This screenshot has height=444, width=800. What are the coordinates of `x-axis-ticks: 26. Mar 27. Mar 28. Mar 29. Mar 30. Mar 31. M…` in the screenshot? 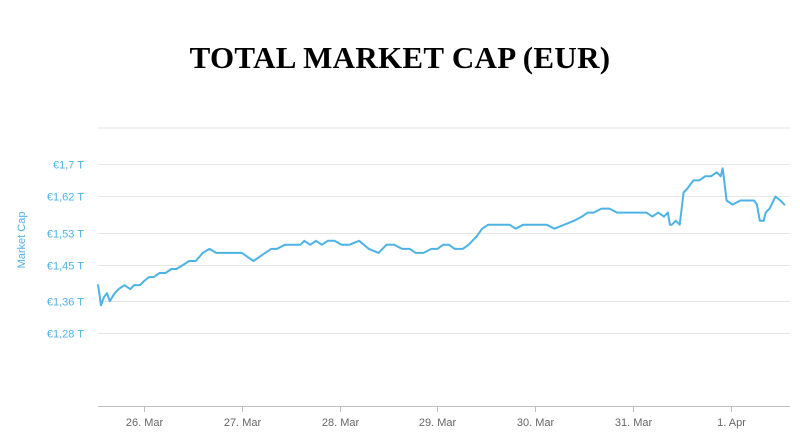 It's located at (436, 417).